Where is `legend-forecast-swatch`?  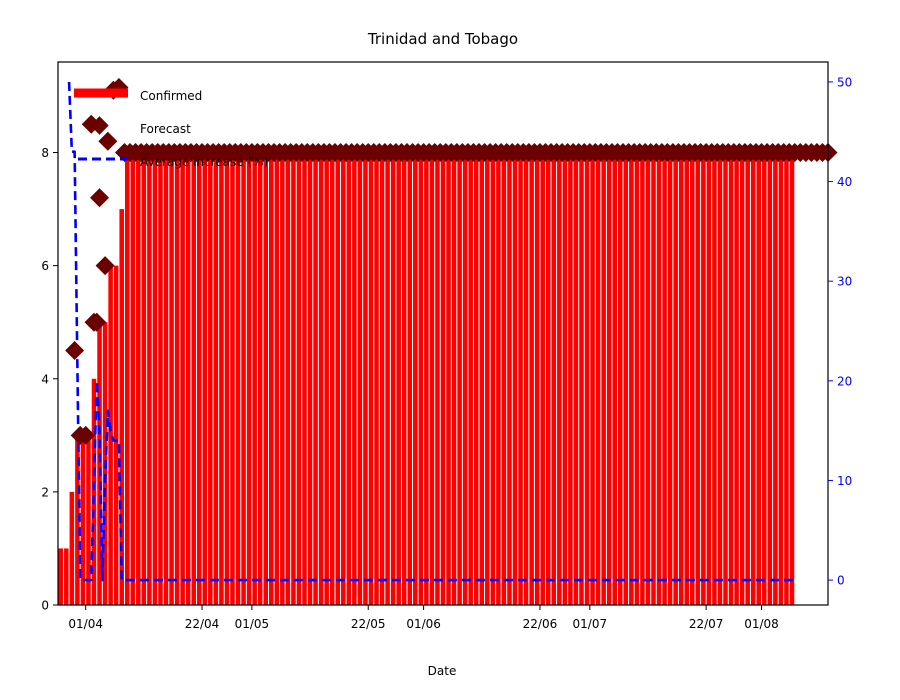
legend-forecast-swatch is located at coordinates (99, 125).